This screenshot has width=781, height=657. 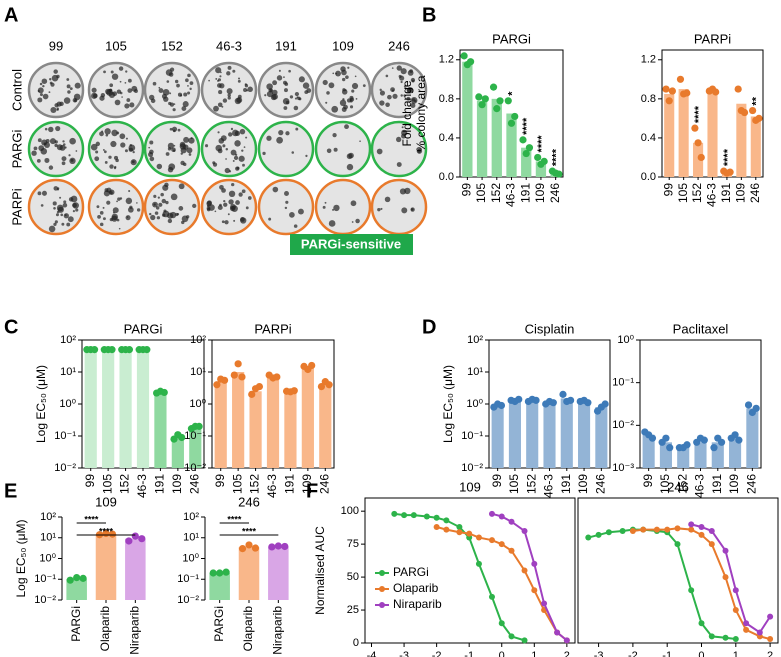 I want to click on column-label: 152, so click(x=172, y=45).